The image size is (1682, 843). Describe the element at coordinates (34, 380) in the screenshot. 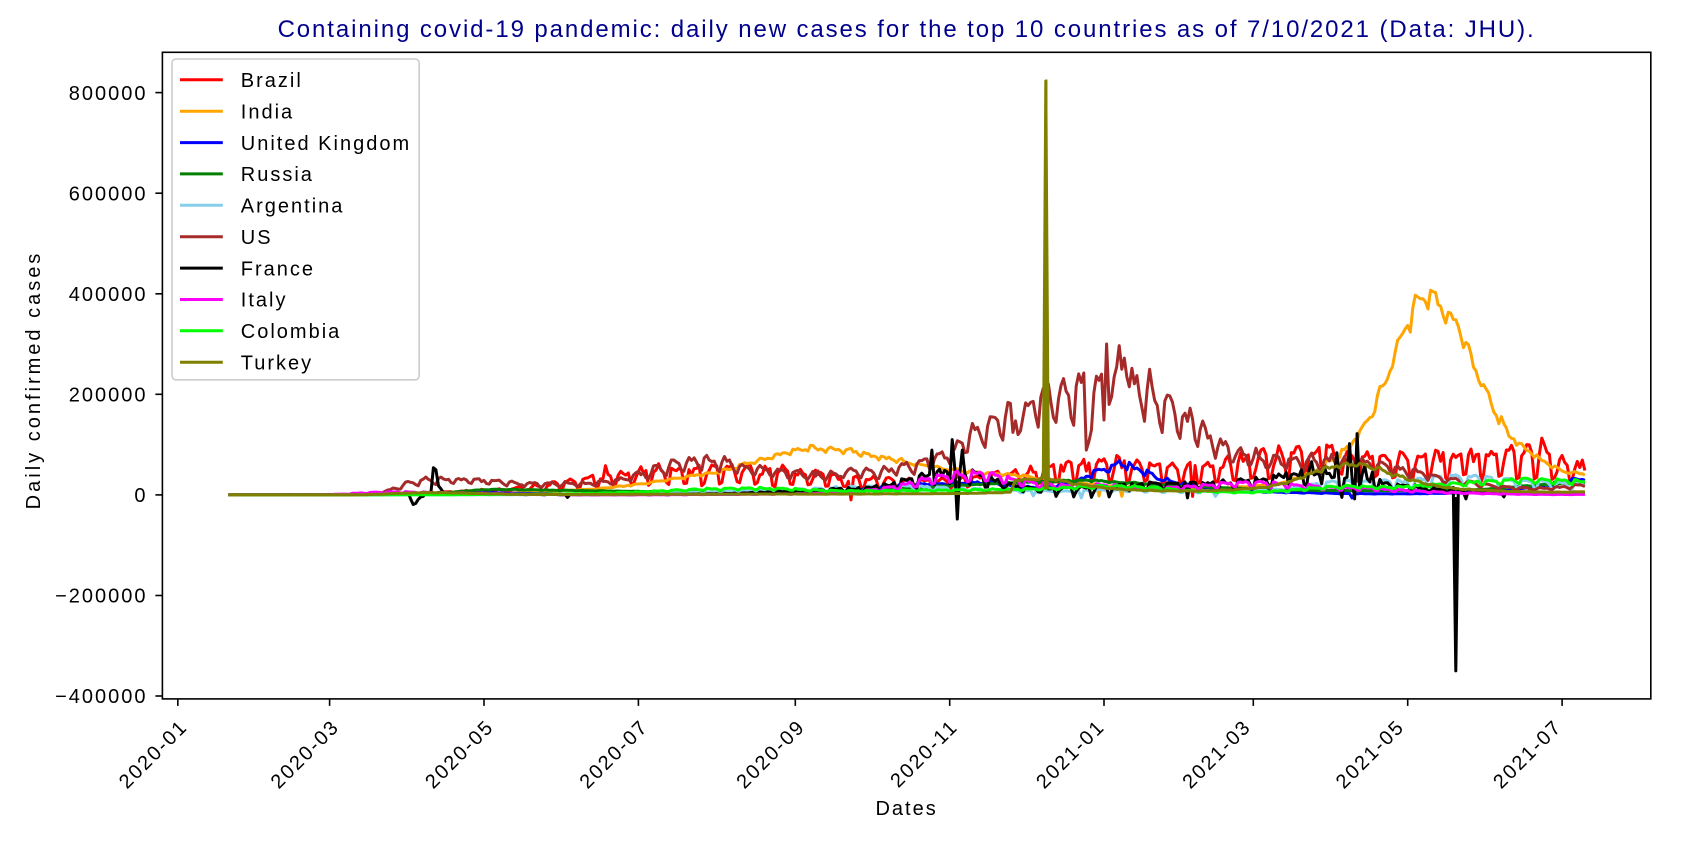

I see `svg-text: Daily confirmed cases` at that location.